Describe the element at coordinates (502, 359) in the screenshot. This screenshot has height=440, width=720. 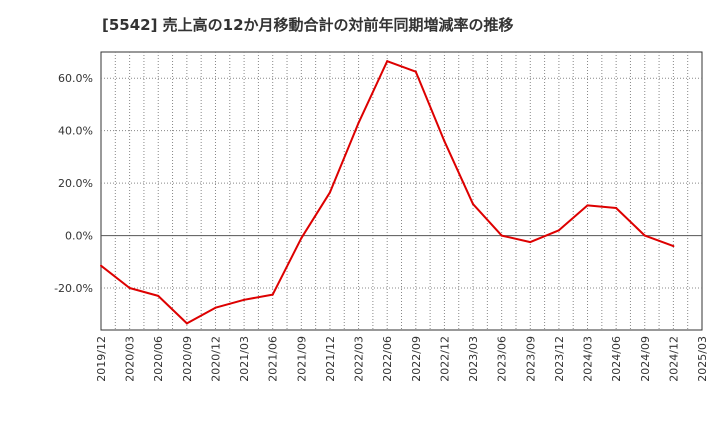
I see `x-tick-label: 2023/06` at that location.